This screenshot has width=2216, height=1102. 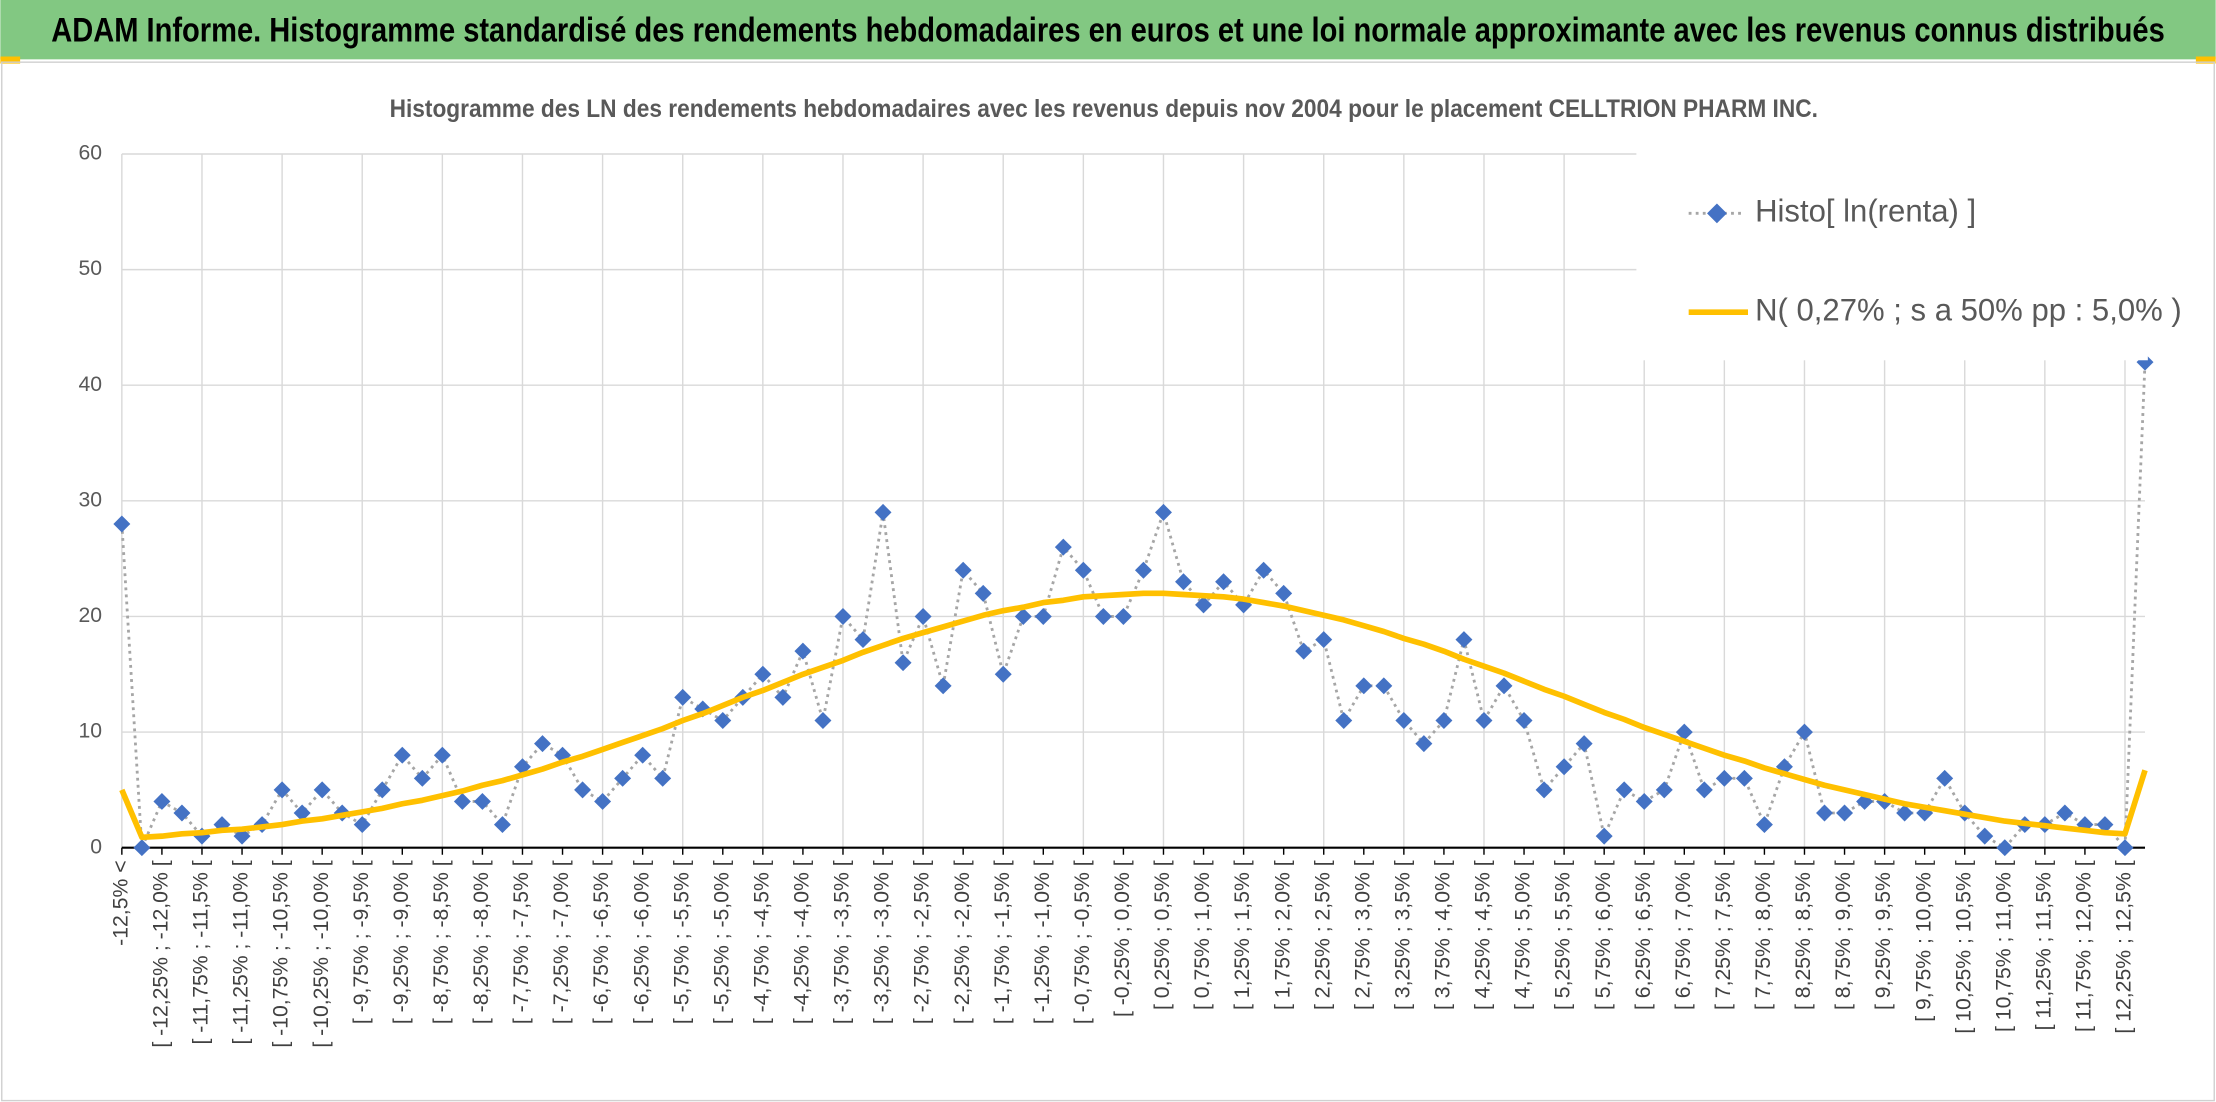 What do you see at coordinates (90, 499) in the screenshot?
I see `y-tick-label: 30` at bounding box center [90, 499].